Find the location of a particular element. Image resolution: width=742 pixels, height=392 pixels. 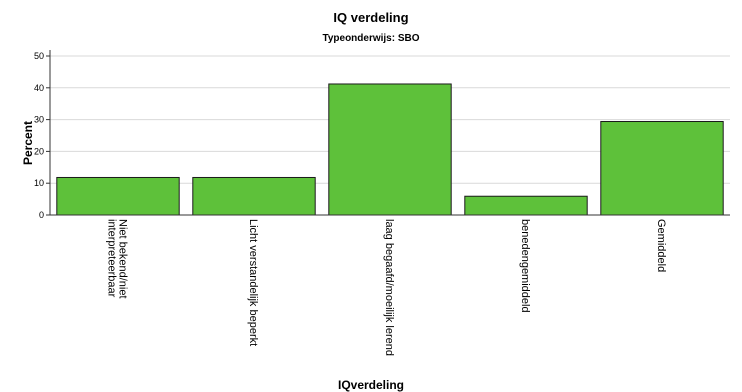

y-tick-label: 0 is located at coordinates (41, 215).